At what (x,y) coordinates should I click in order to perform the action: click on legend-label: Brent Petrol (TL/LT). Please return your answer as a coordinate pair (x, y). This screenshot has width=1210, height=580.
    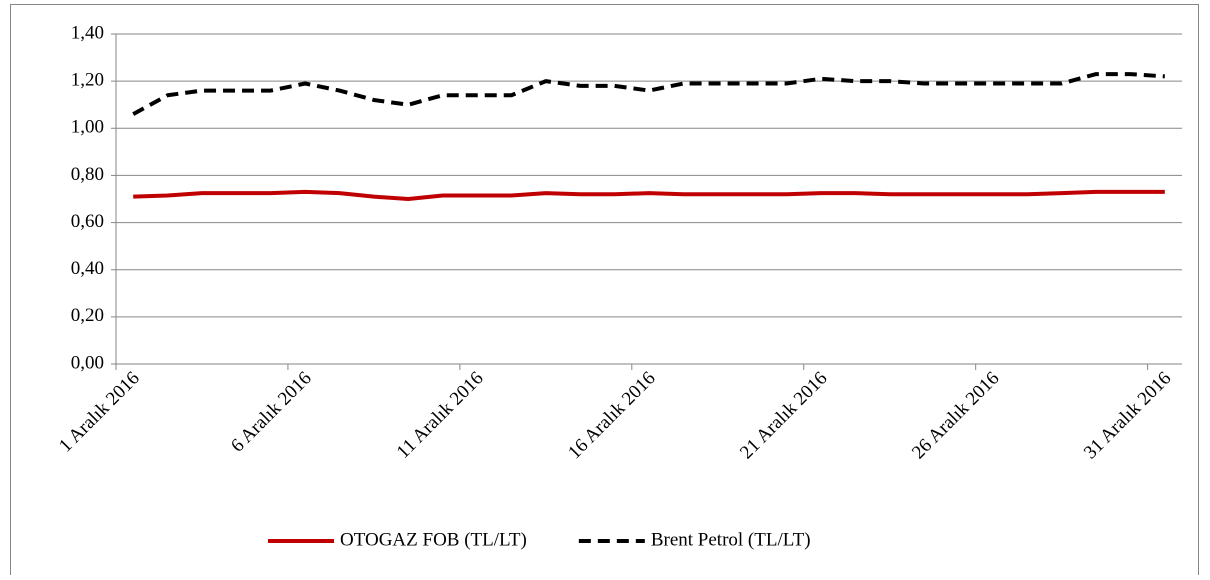
    Looking at the image, I should click on (731, 539).